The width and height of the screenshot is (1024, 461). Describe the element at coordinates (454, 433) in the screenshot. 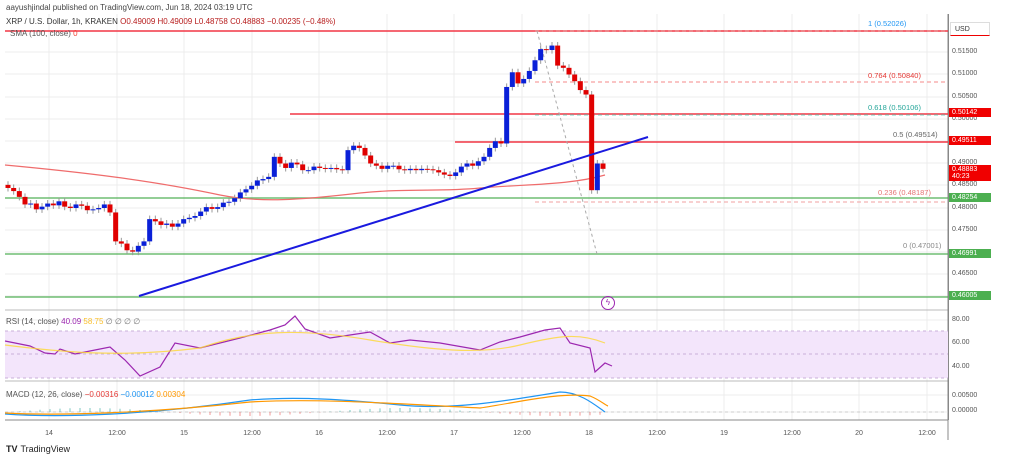

I see `time-axis-label: 17` at that location.